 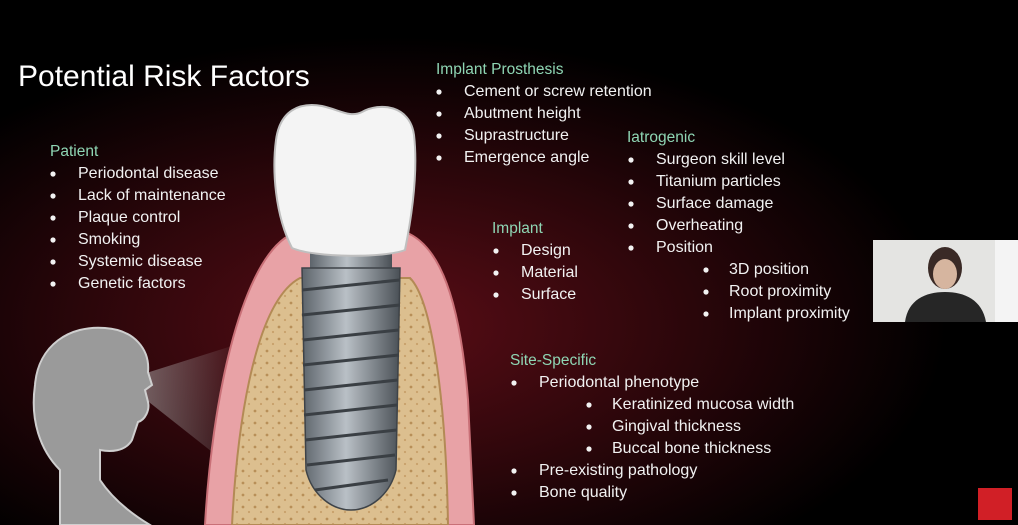 What do you see at coordinates (109, 239) in the screenshot?
I see `list-item: Smoking` at bounding box center [109, 239].